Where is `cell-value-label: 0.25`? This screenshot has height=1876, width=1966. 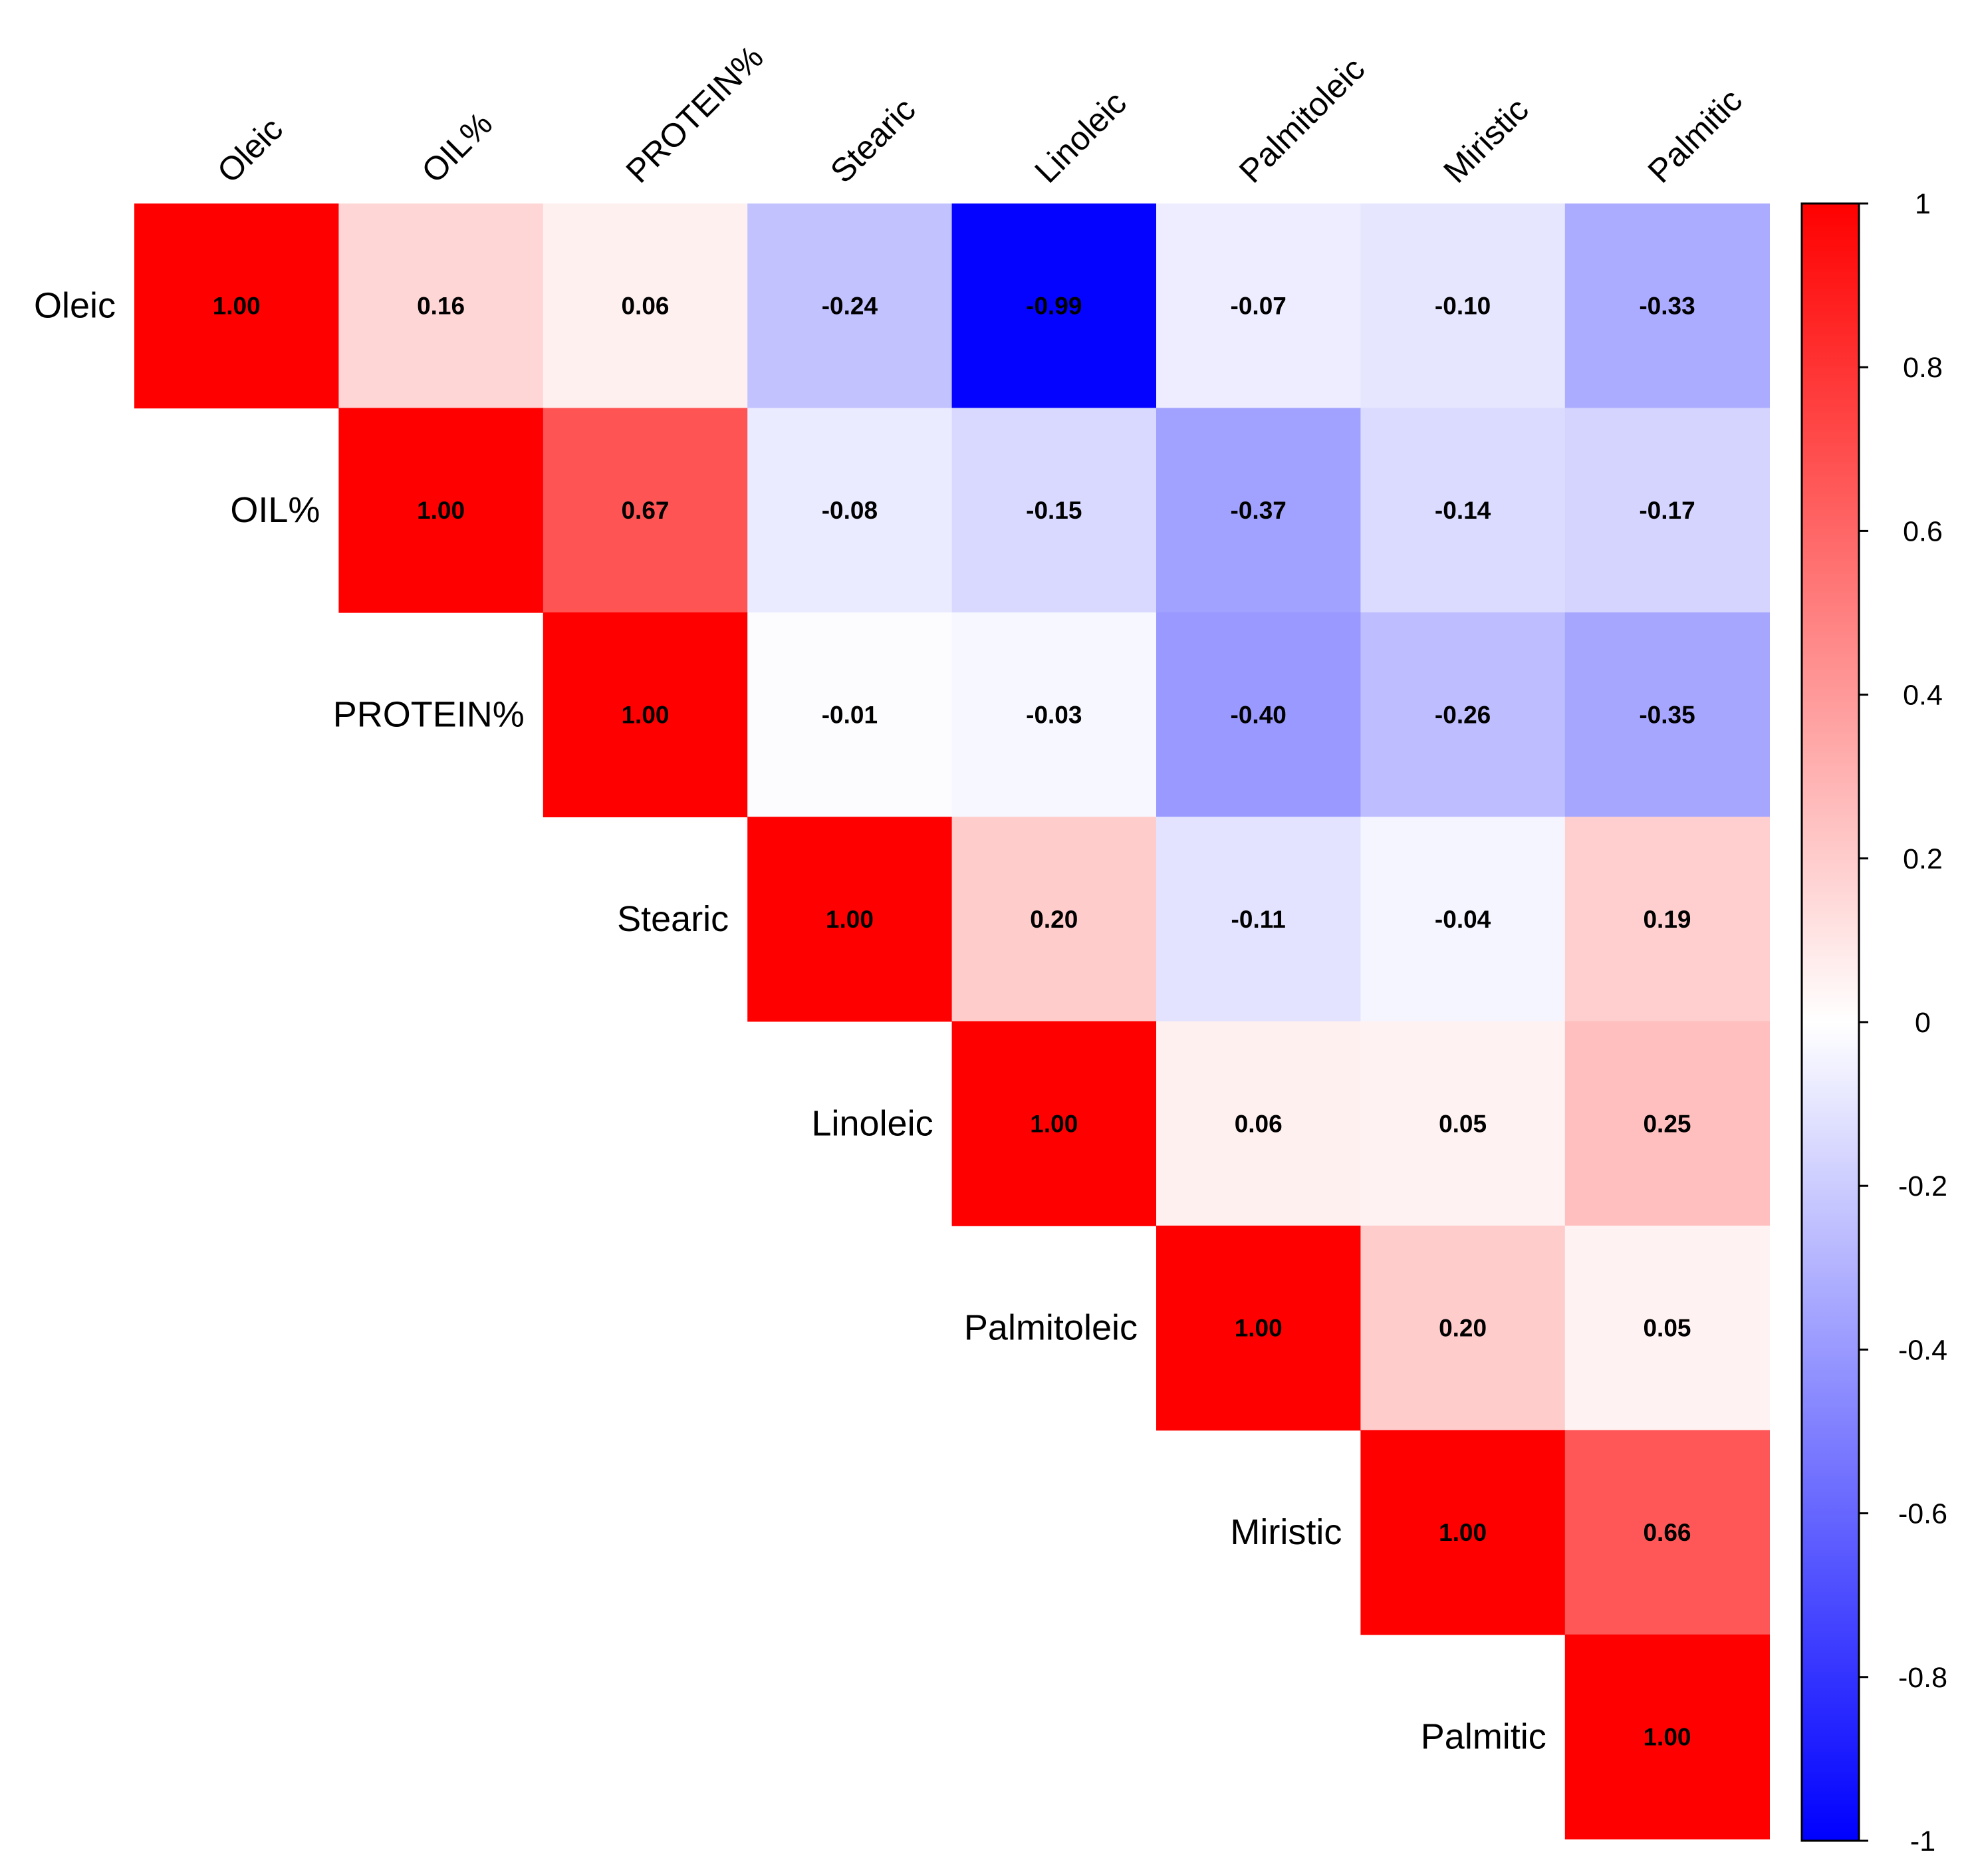 cell-value-label: 0.25 is located at coordinates (1667, 1123).